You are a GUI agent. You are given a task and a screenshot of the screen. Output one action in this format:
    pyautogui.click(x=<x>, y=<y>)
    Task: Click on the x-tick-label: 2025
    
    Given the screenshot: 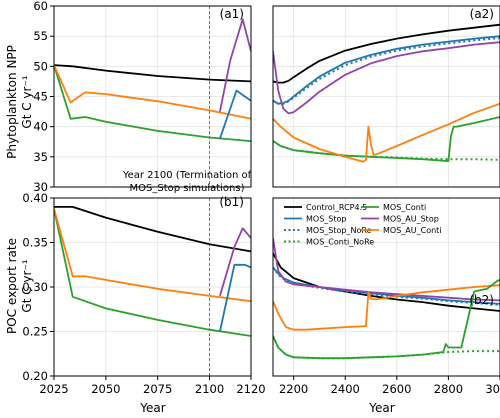 What is the action you would take?
    pyautogui.click(x=53, y=389)
    